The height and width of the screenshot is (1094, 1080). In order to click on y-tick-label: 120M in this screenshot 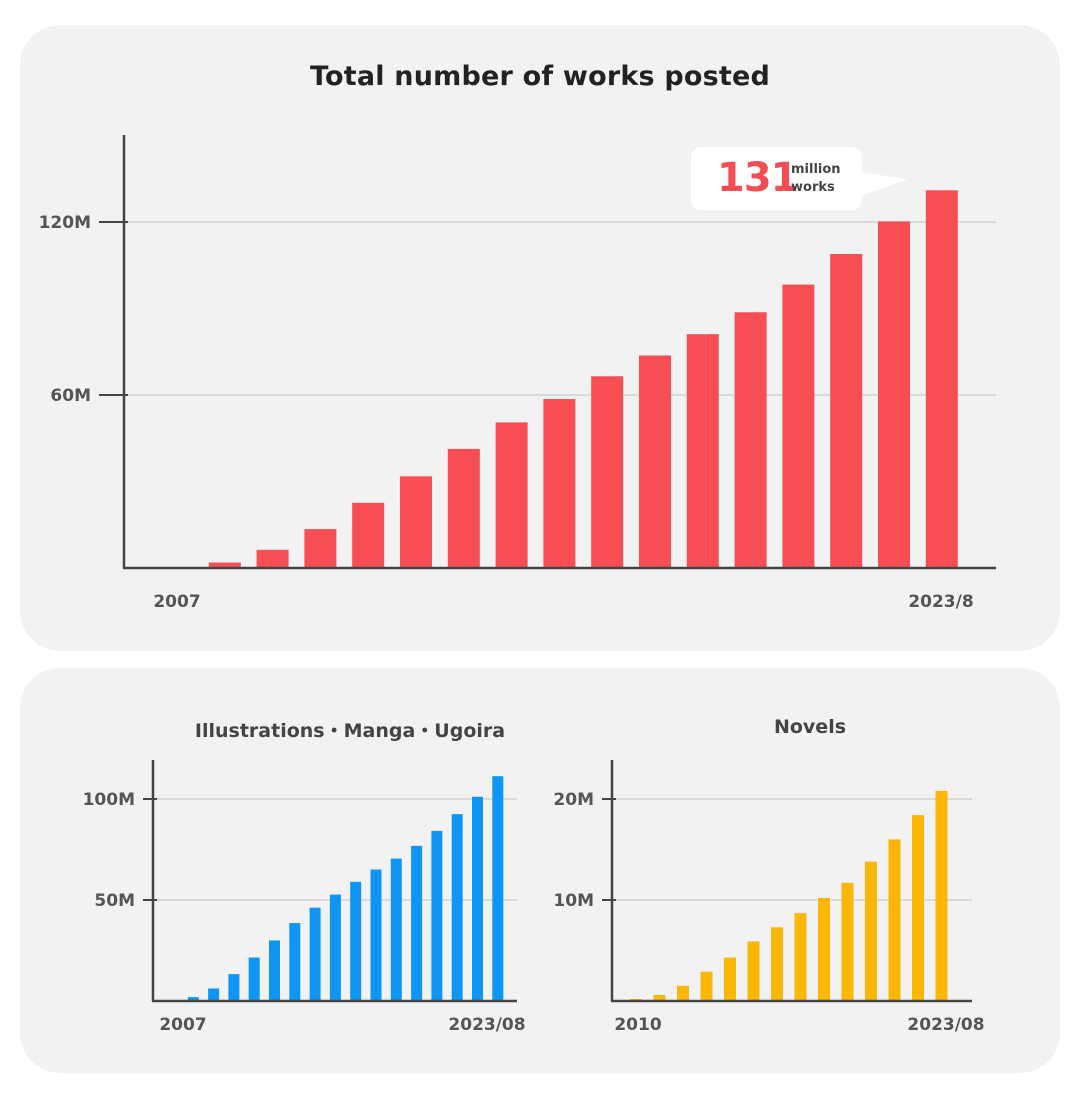, I will do `click(65, 223)`.